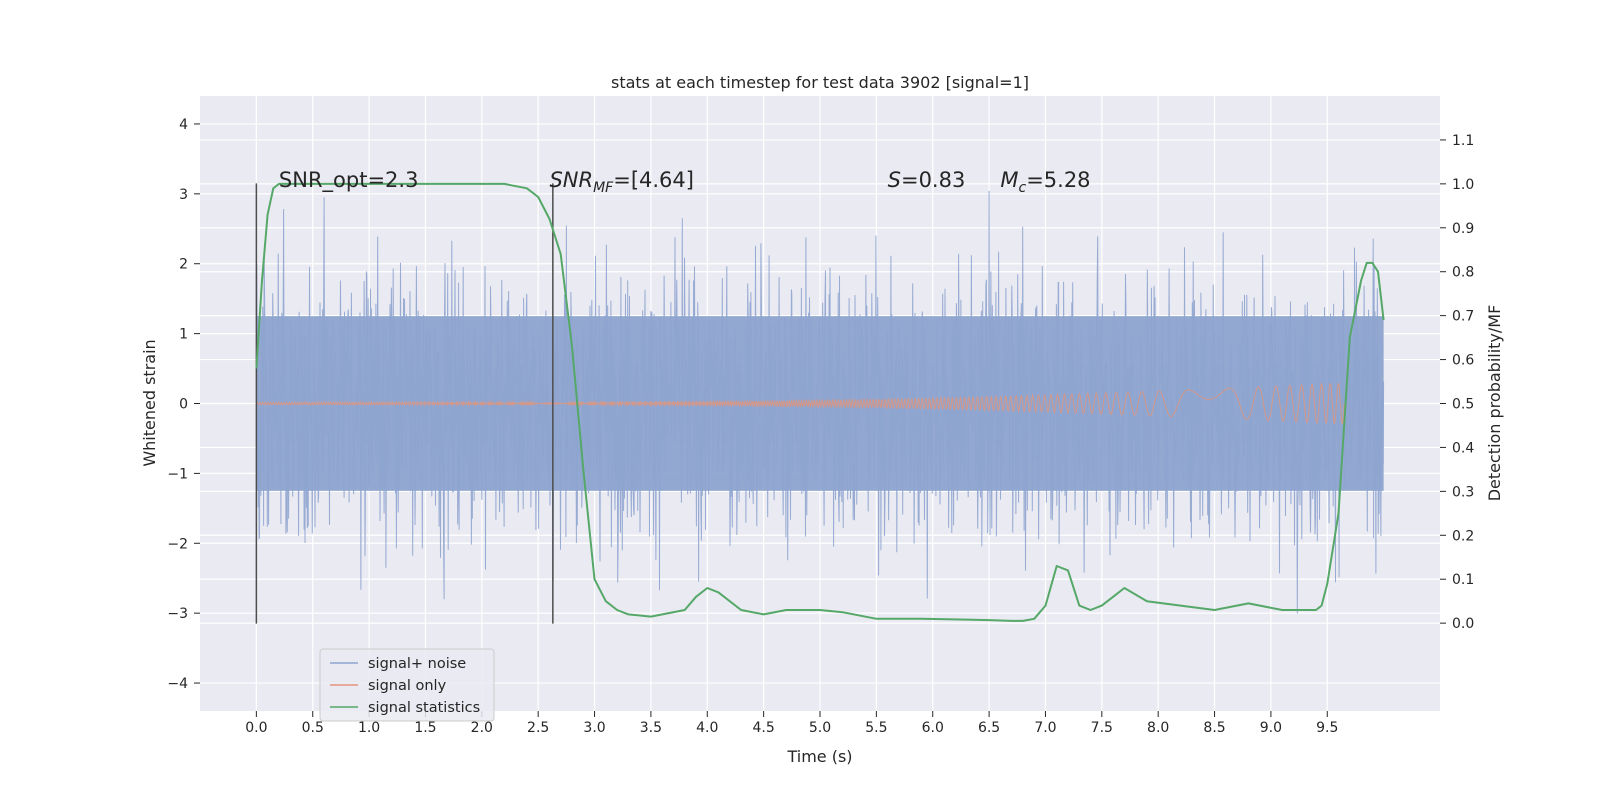  Describe the element at coordinates (571, 180) in the screenshot. I see `annotation-main: SNR` at that location.